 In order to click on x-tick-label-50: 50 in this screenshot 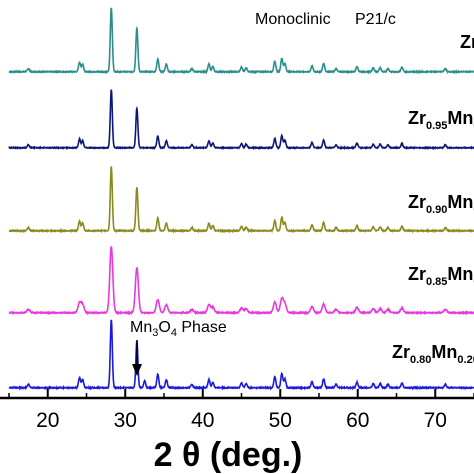, I will do `click(280, 420)`.